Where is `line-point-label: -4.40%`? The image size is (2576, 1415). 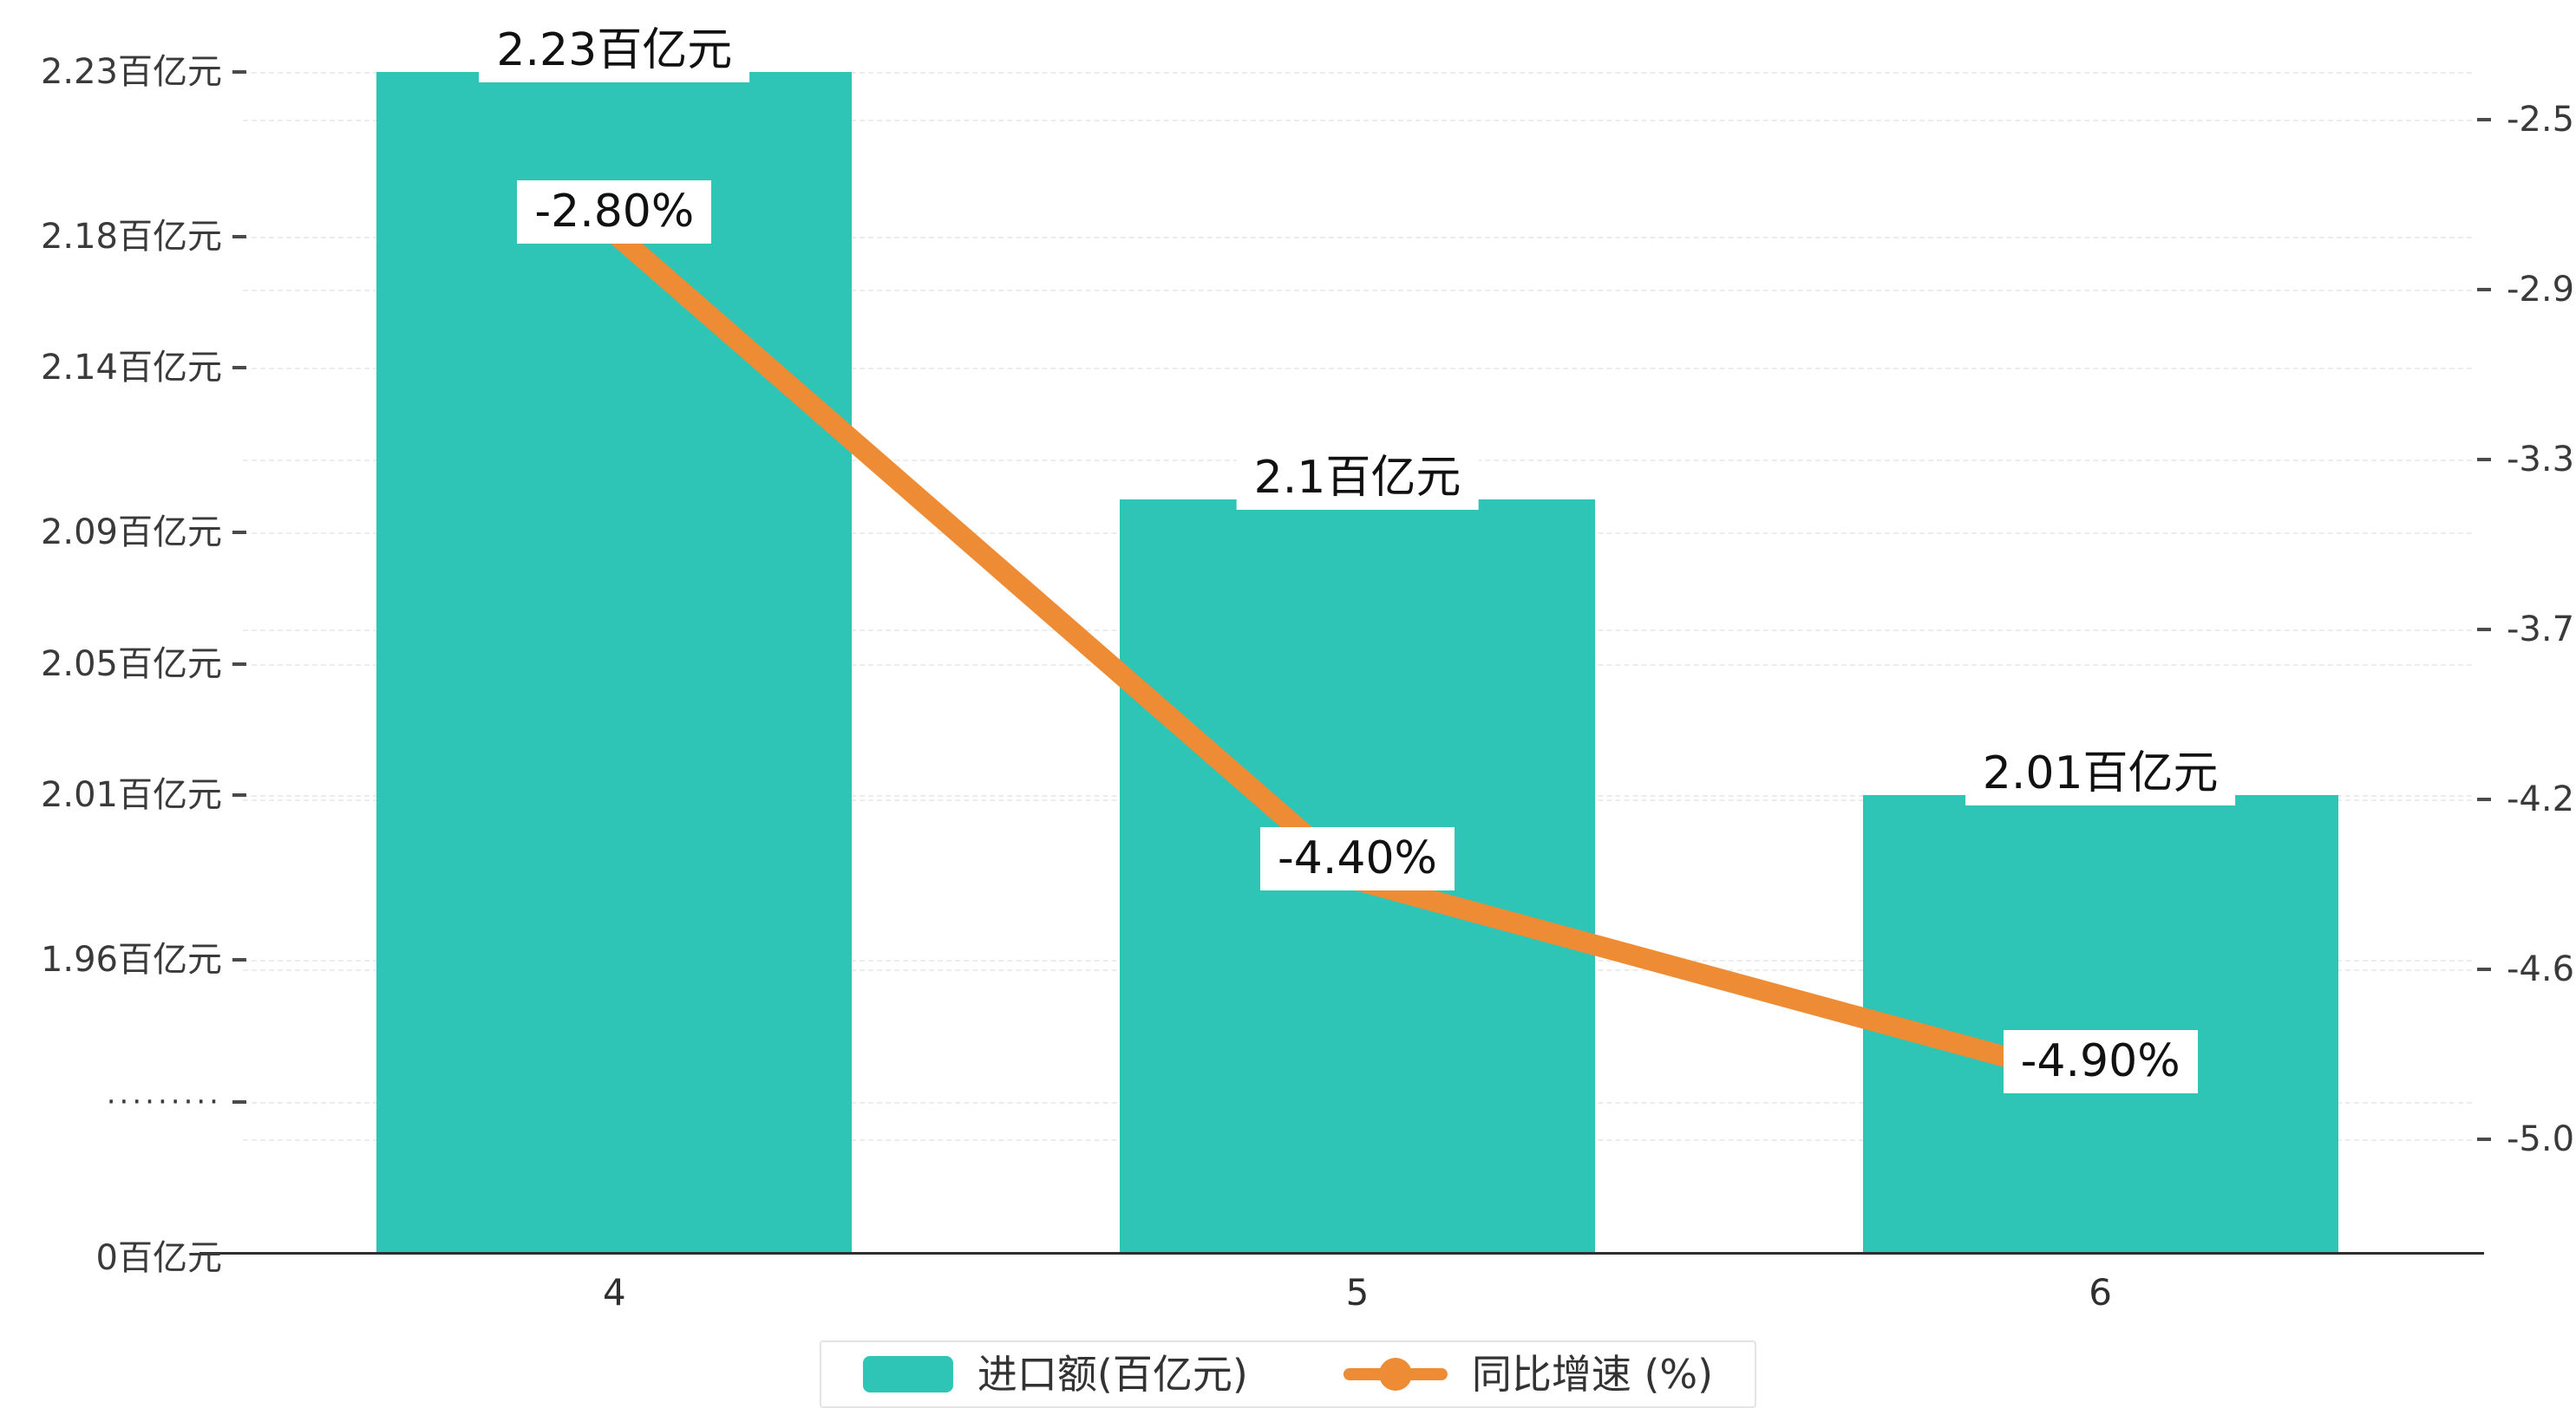
line-point-label: -4.40% is located at coordinates (1357, 859).